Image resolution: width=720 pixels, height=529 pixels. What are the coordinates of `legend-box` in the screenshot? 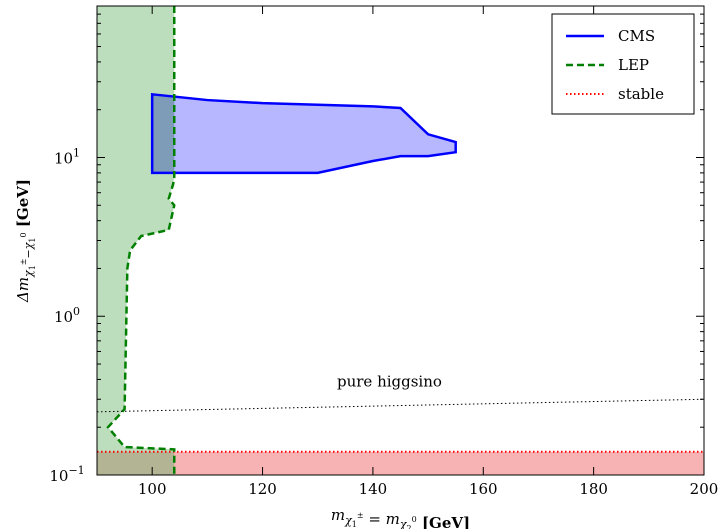 It's located at (623, 64).